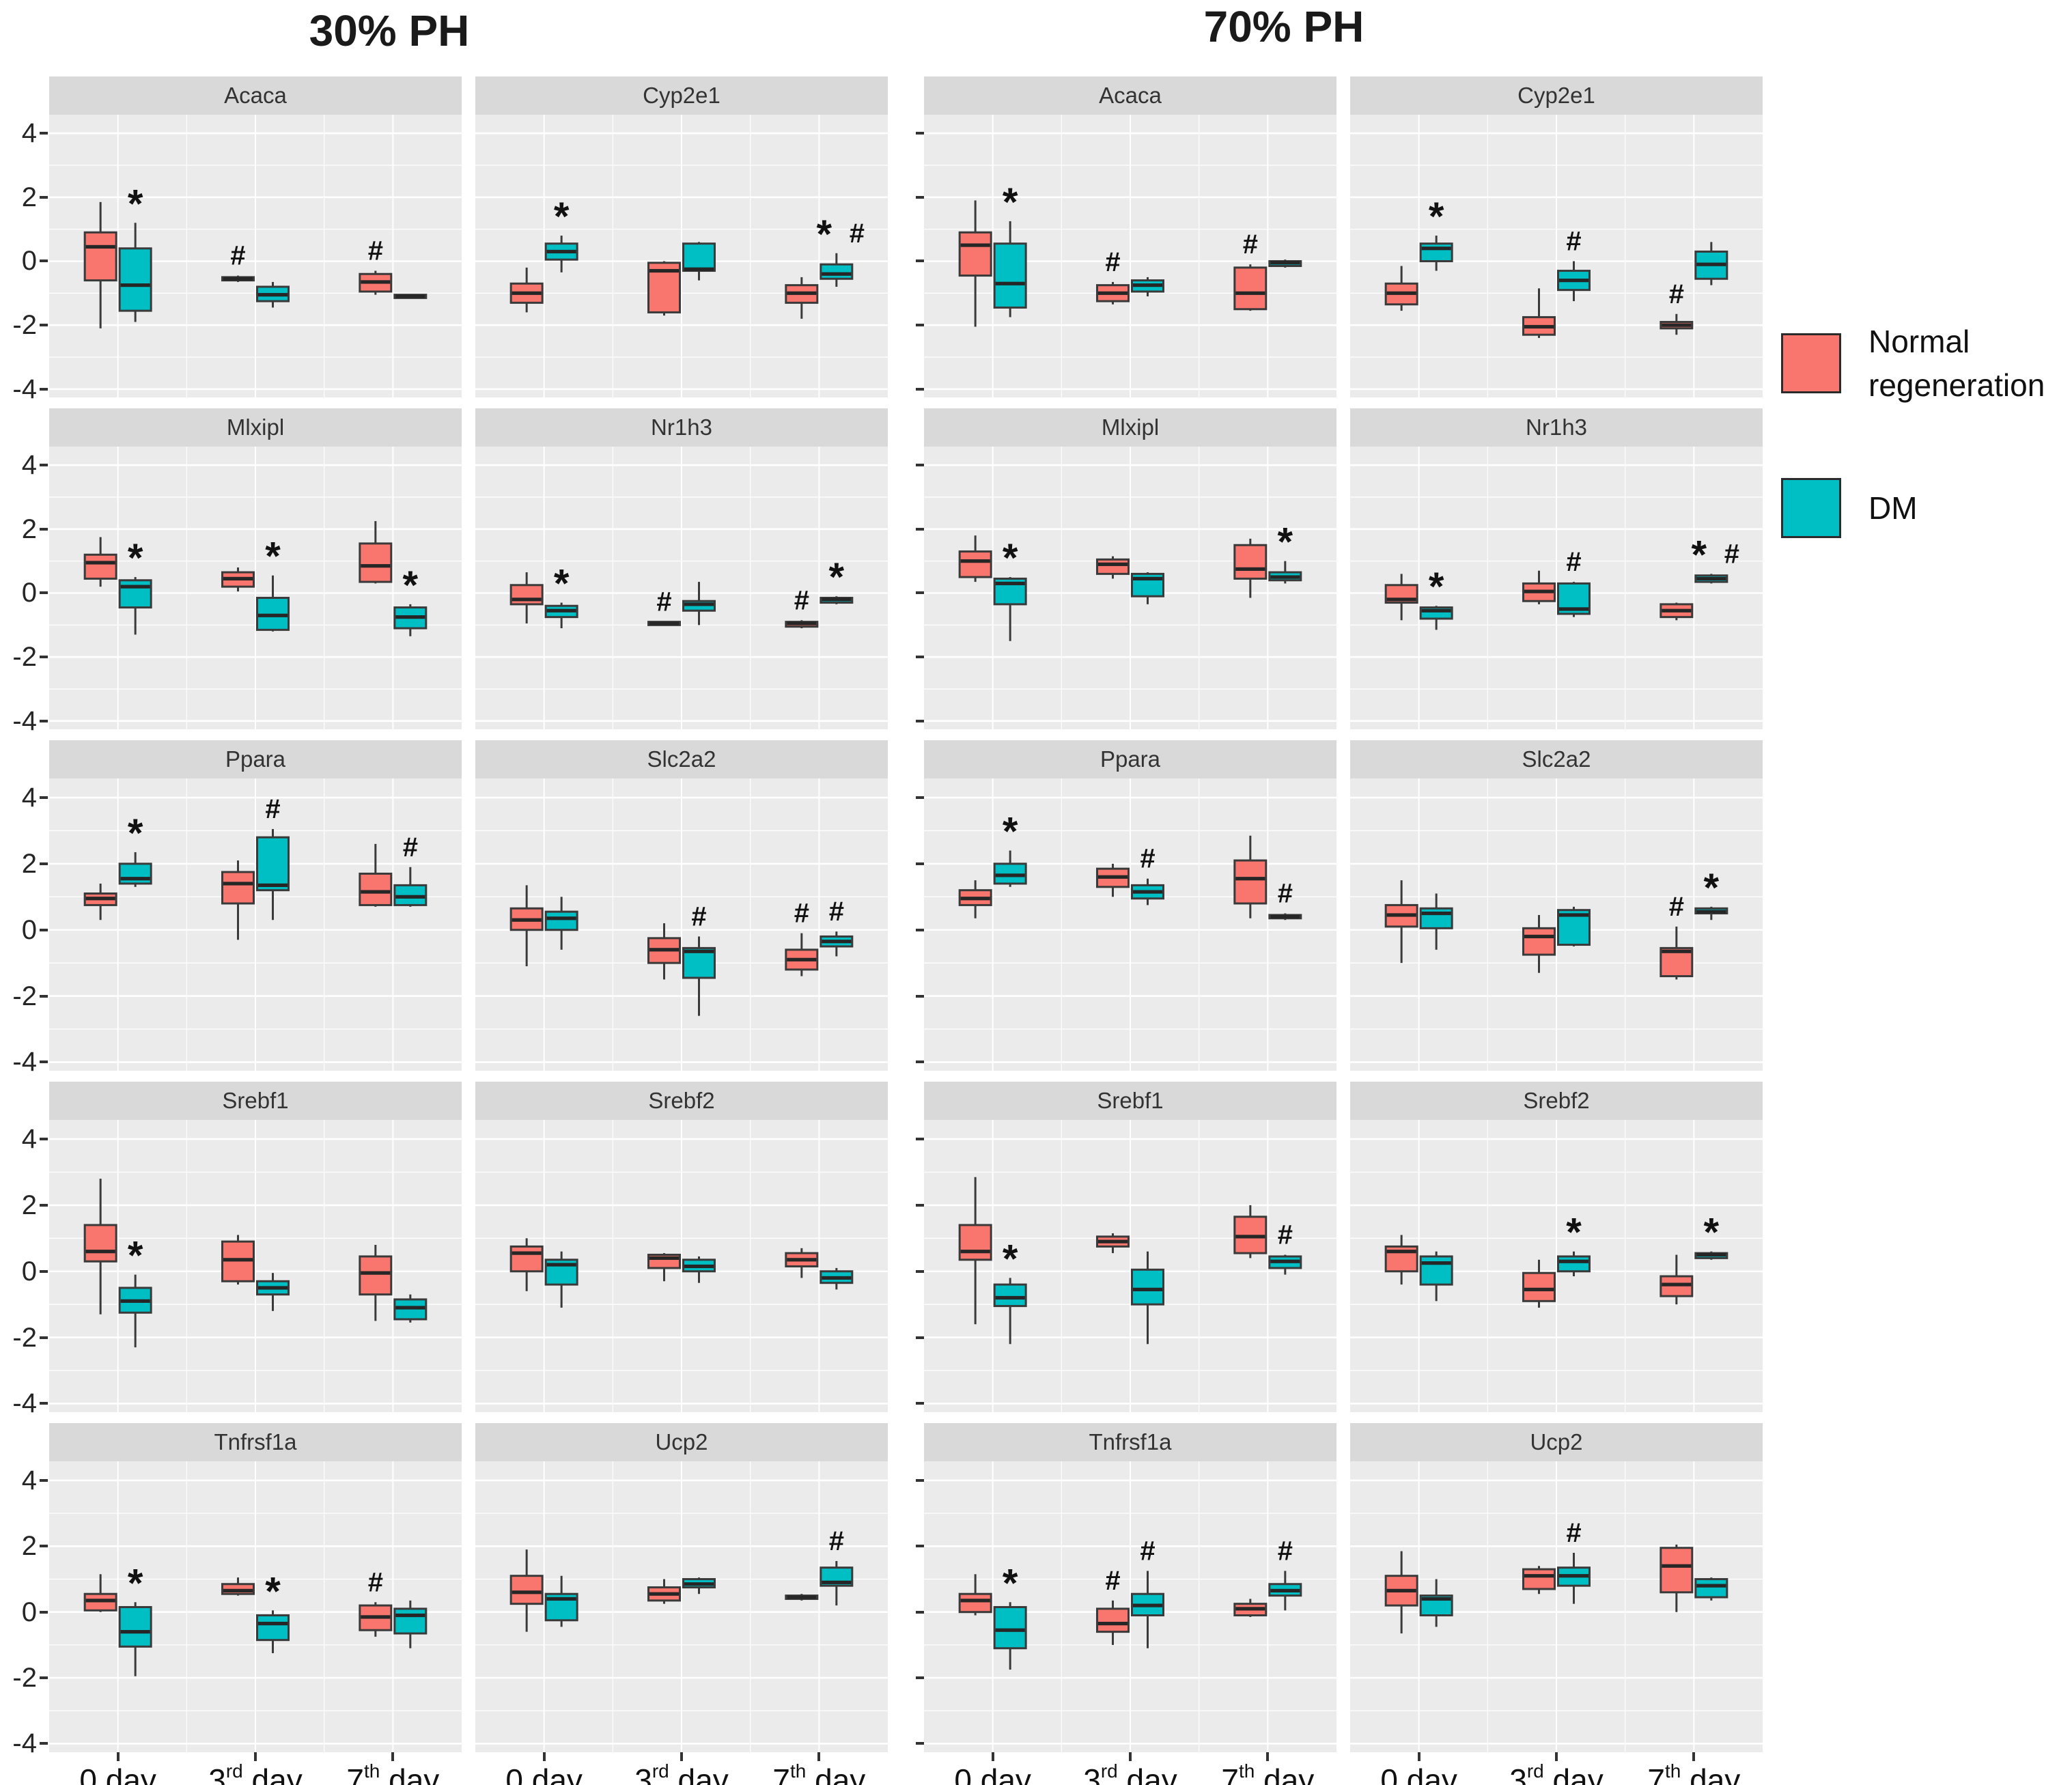  Describe the element at coordinates (256, 1442) in the screenshot. I see `panel-title: Tnfrsf1a` at that location.